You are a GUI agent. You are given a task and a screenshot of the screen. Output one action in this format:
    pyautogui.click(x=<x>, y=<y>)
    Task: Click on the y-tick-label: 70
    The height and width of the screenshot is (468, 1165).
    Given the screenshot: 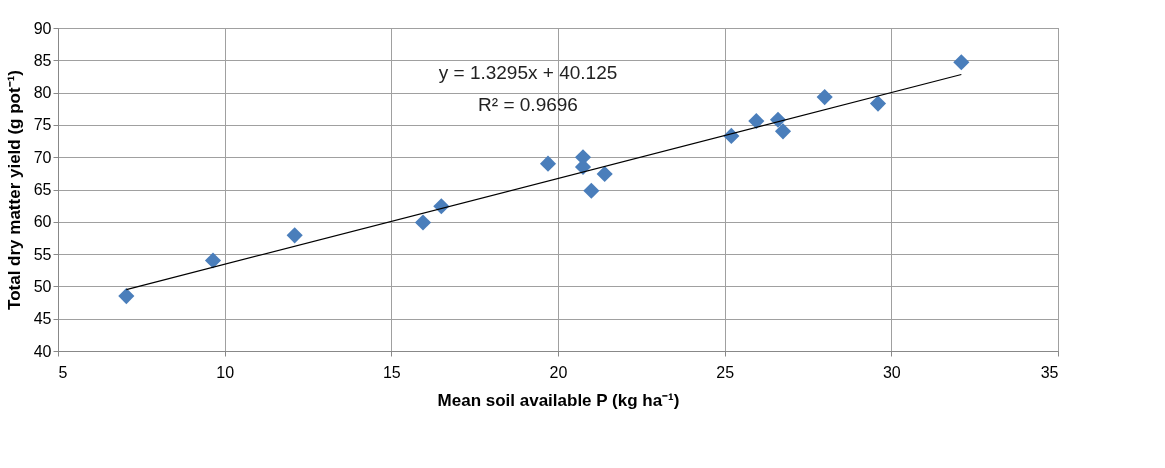 What is the action you would take?
    pyautogui.click(x=42, y=157)
    